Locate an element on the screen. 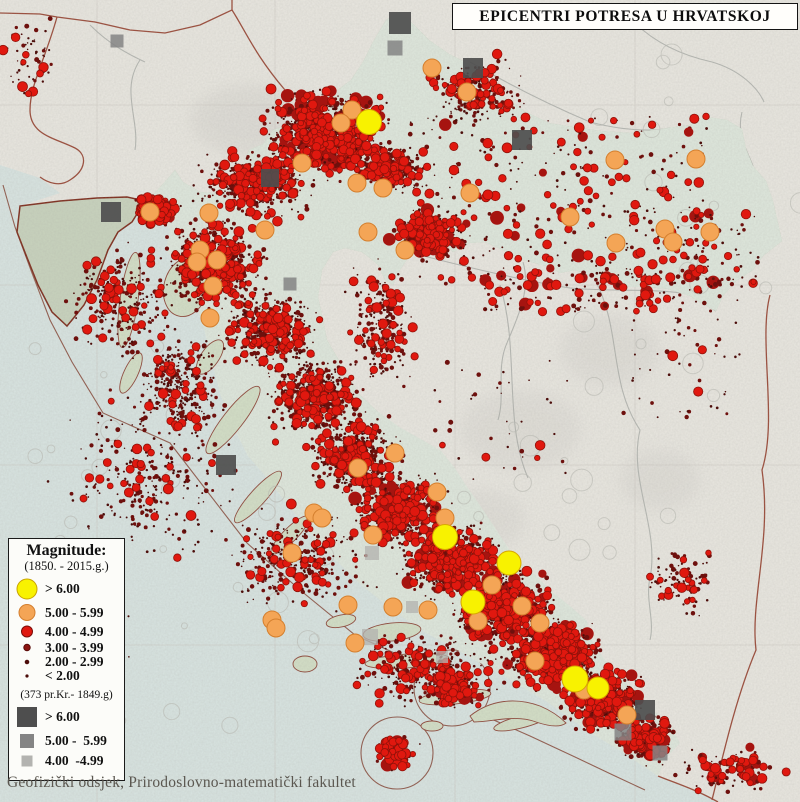  legend-title: Magnitude: is located at coordinates (66, 550).